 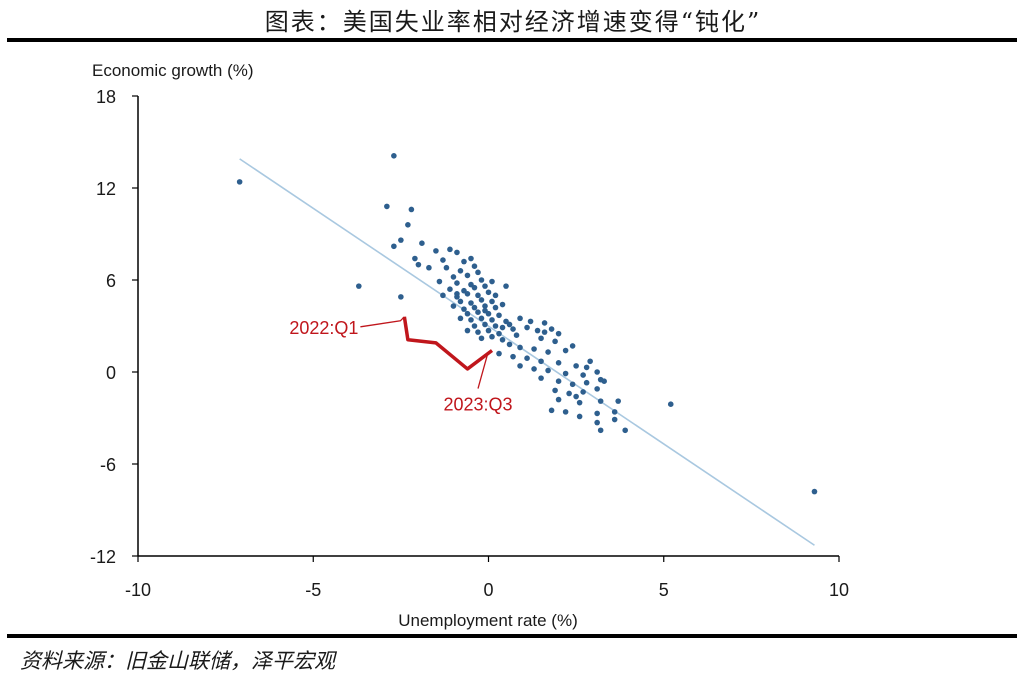 What do you see at coordinates (448, 343) in the screenshot?
I see `path-2022-2023` at bounding box center [448, 343].